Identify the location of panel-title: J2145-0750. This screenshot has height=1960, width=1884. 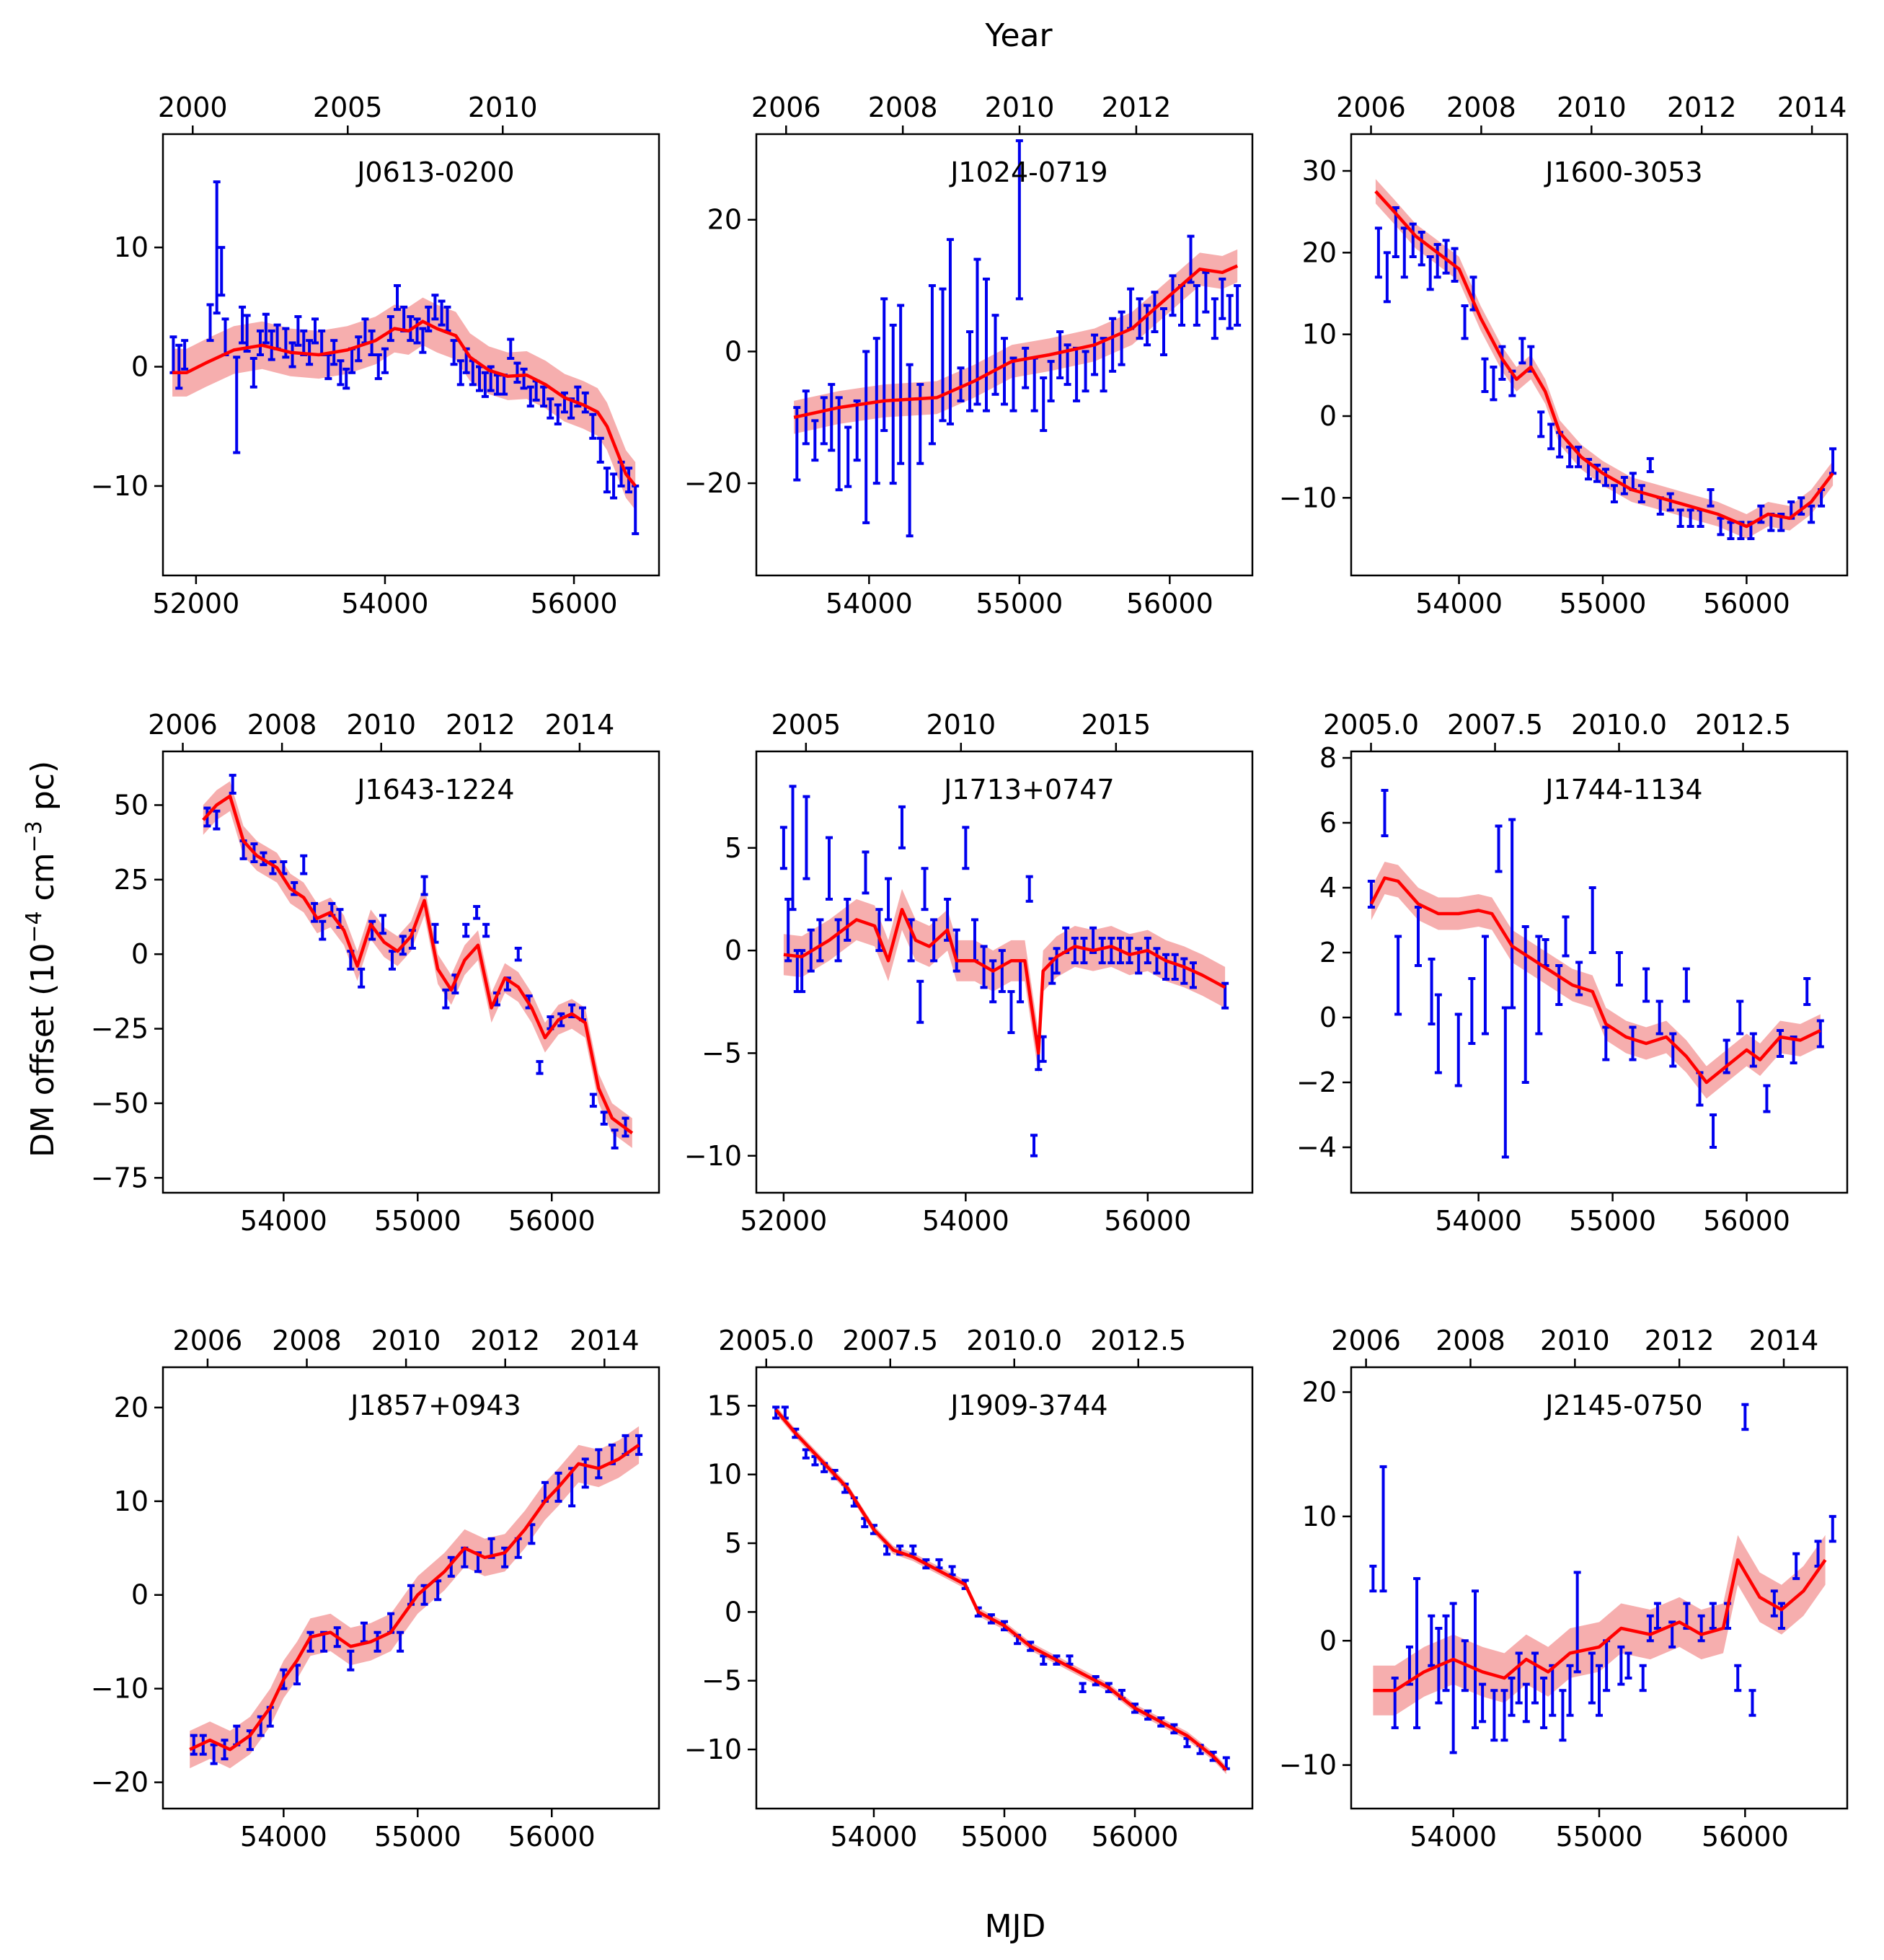
(1623, 1405).